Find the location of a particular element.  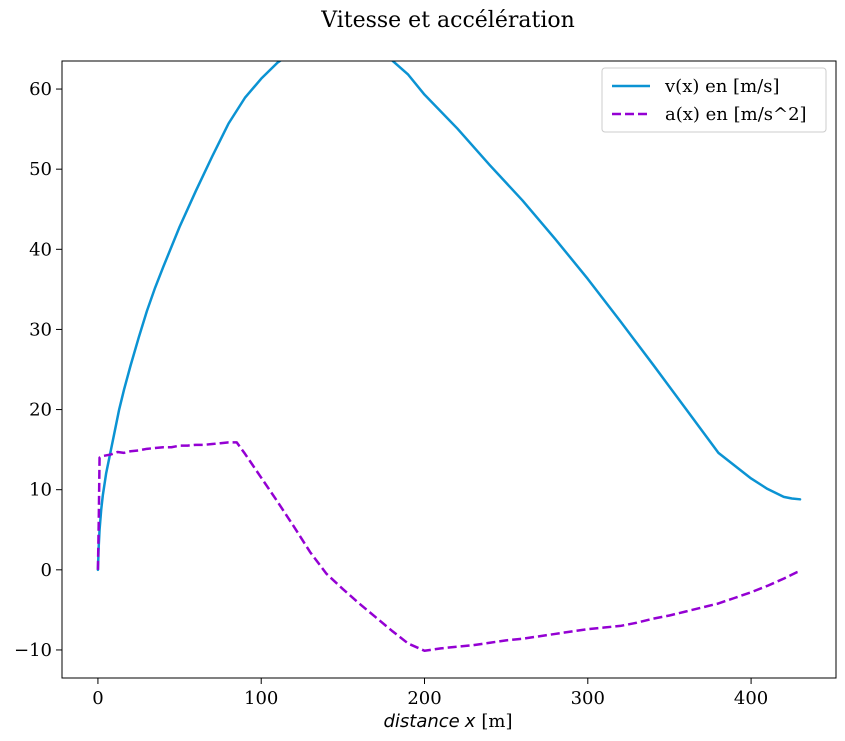

x-axis-ticks: 0 100 200 300 400 is located at coordinates (430, 693).